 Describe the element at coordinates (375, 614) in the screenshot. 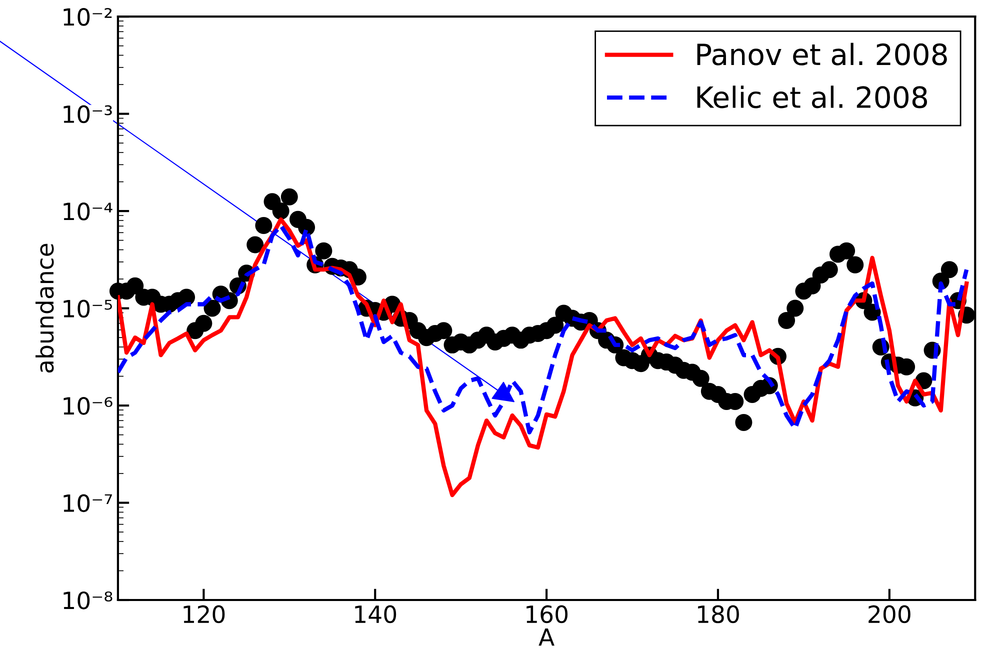

I see `x-tick-label: 140` at that location.